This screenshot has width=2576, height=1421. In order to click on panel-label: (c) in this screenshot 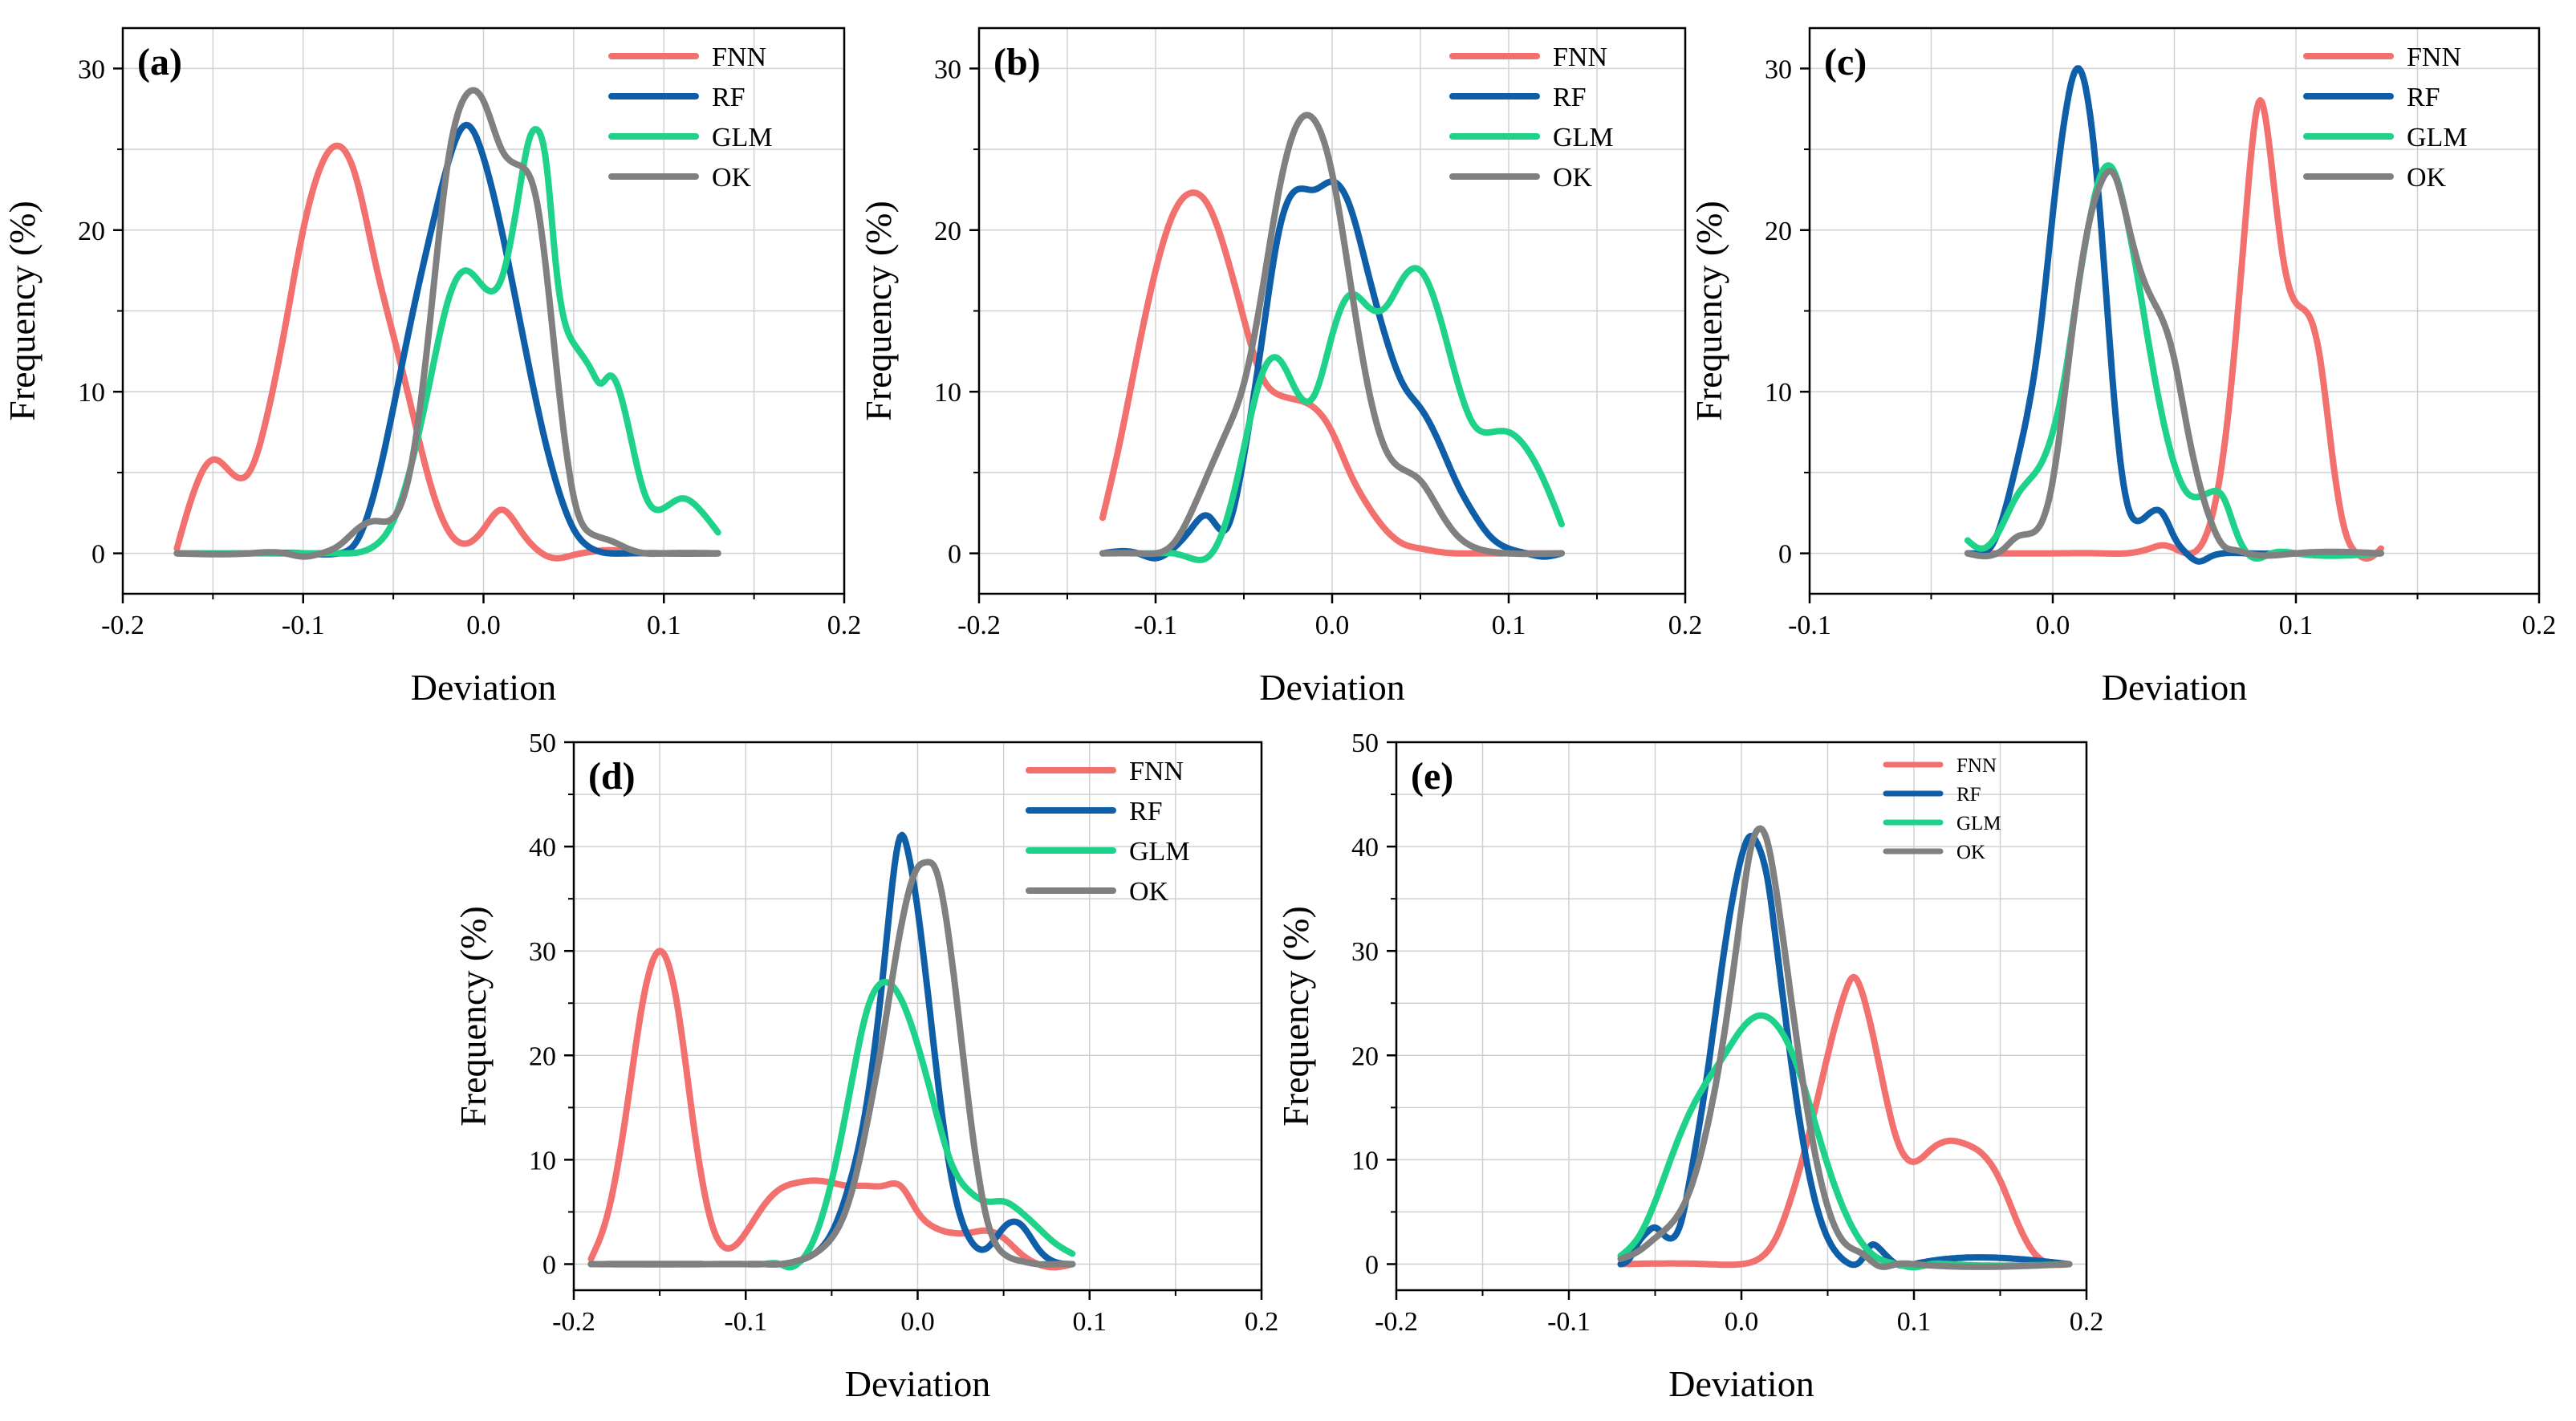, I will do `click(1845, 62)`.